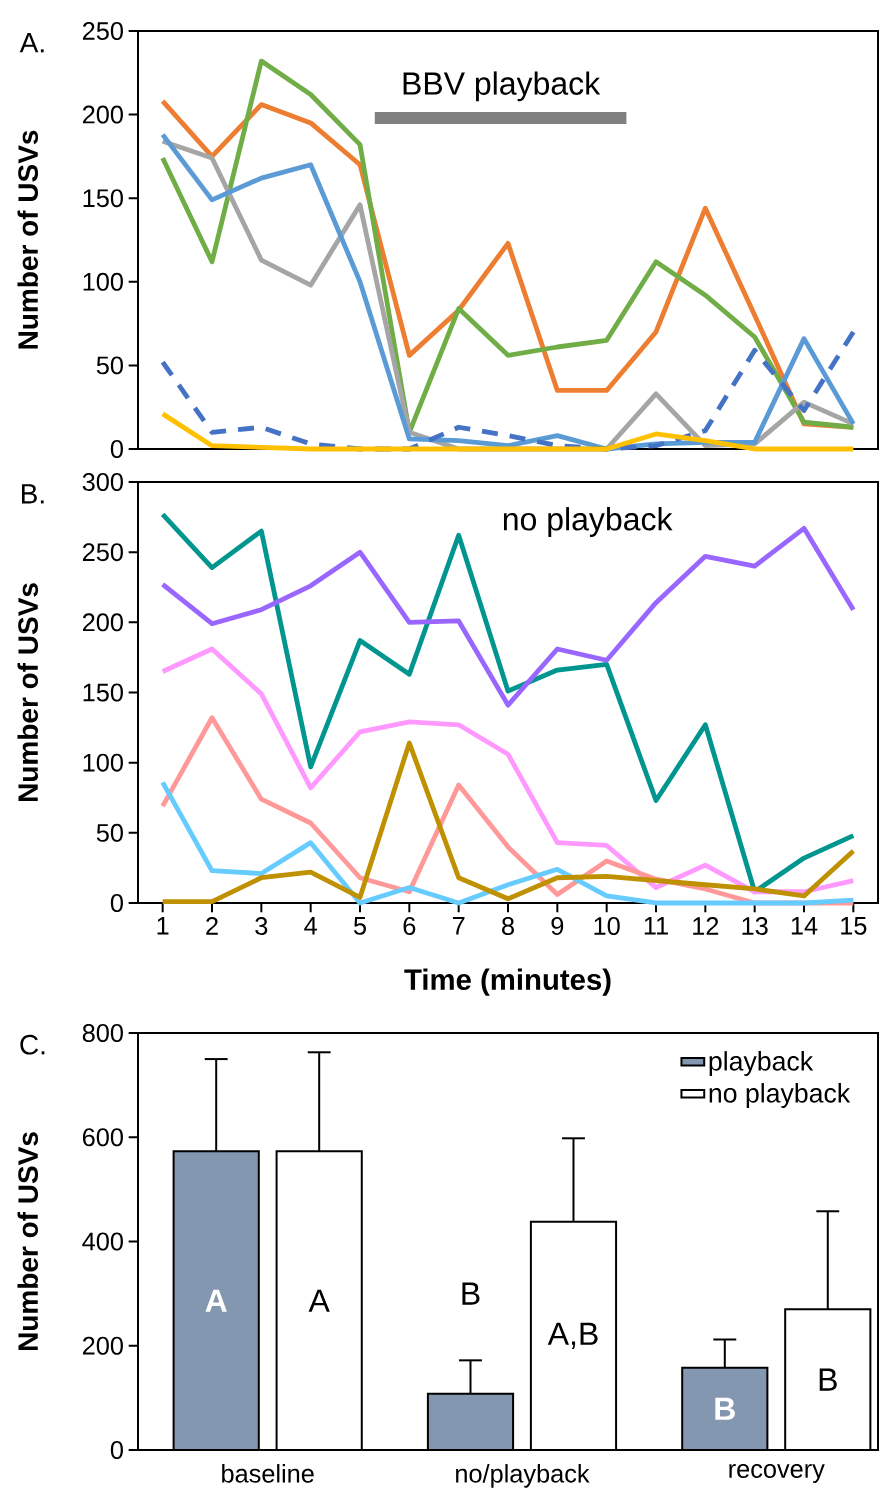 The width and height of the screenshot is (879, 1493). Describe the element at coordinates (32, 1044) in the screenshot. I see `chart-title: C.` at that location.